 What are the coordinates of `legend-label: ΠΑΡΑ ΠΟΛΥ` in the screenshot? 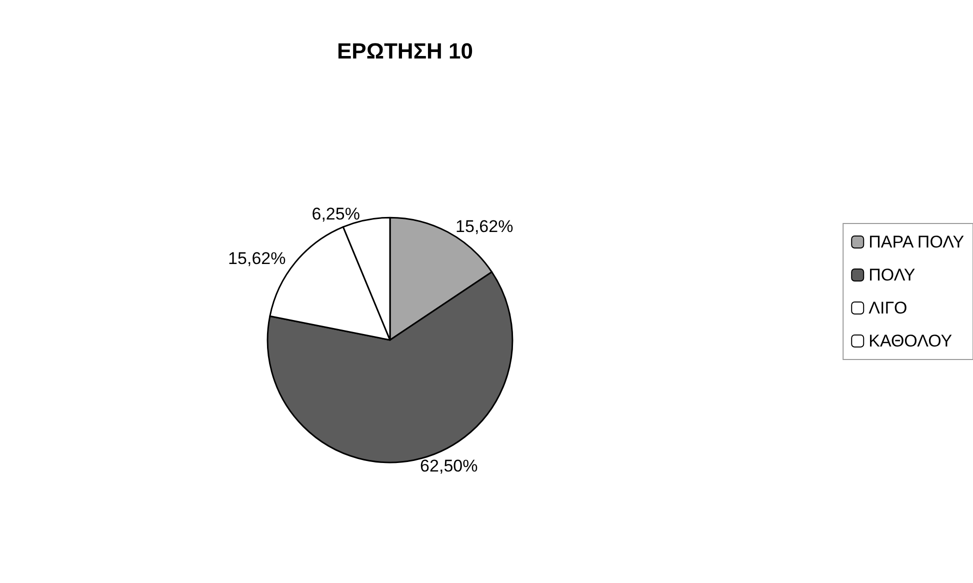 It's located at (916, 242).